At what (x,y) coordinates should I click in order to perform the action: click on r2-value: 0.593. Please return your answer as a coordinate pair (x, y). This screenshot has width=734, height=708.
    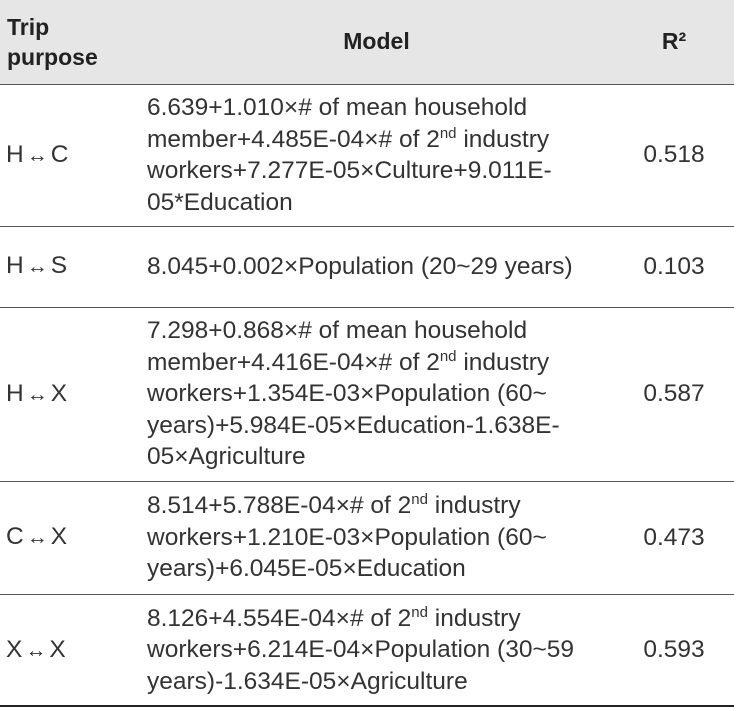
    Looking at the image, I should click on (674, 649).